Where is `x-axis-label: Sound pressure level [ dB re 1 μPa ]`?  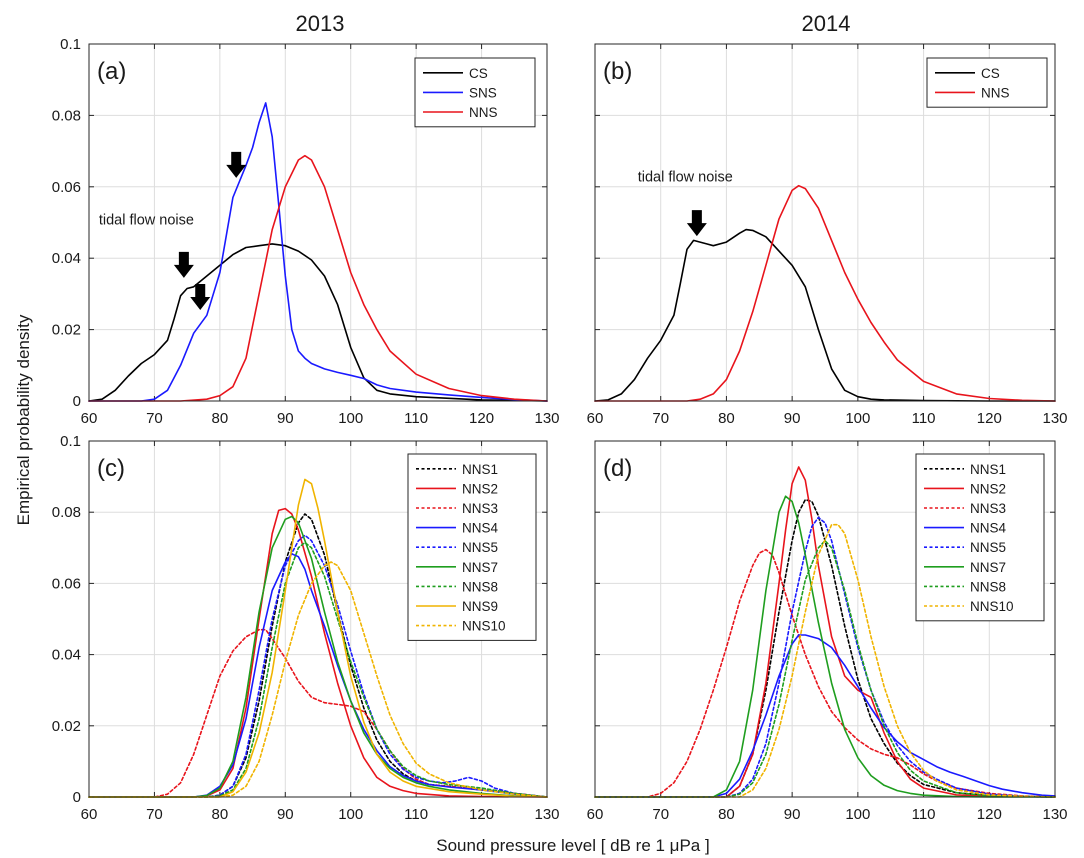
x-axis-label: Sound pressure level [ dB re 1 μPa ] is located at coordinates (572, 845).